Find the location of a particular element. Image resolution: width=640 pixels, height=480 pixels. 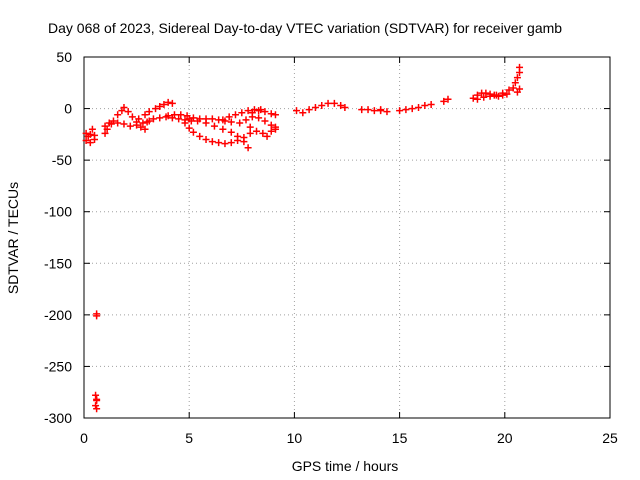

y-tick-label: 0 is located at coordinates (68, 109).